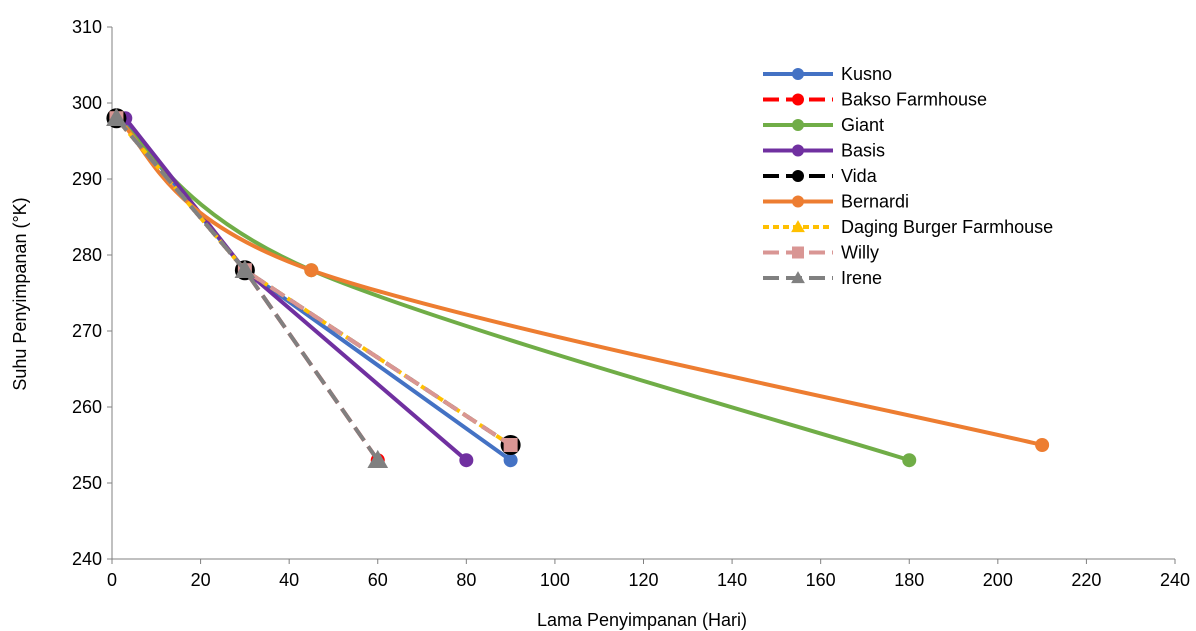  Describe the element at coordinates (1086, 580) in the screenshot. I see `x-tick-label: 220` at that location.